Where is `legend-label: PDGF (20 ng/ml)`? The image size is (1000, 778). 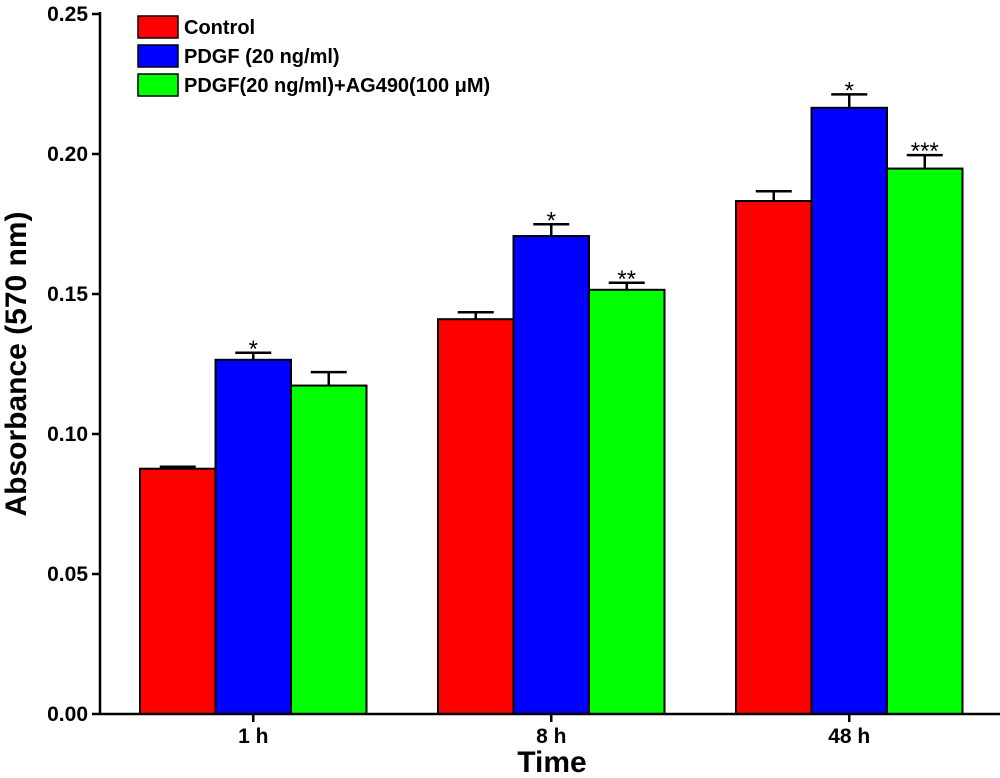 legend-label: PDGF (20 ng/ml) is located at coordinates (262, 57).